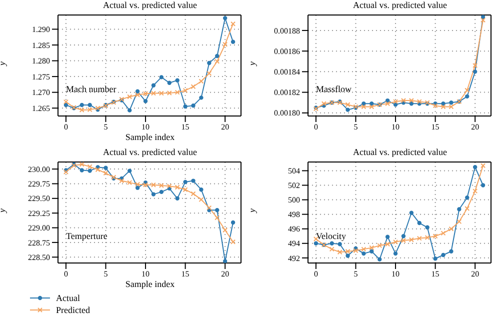 The height and width of the screenshot is (332, 500). I want to click on y-tick-label: 494, so click(294, 243).